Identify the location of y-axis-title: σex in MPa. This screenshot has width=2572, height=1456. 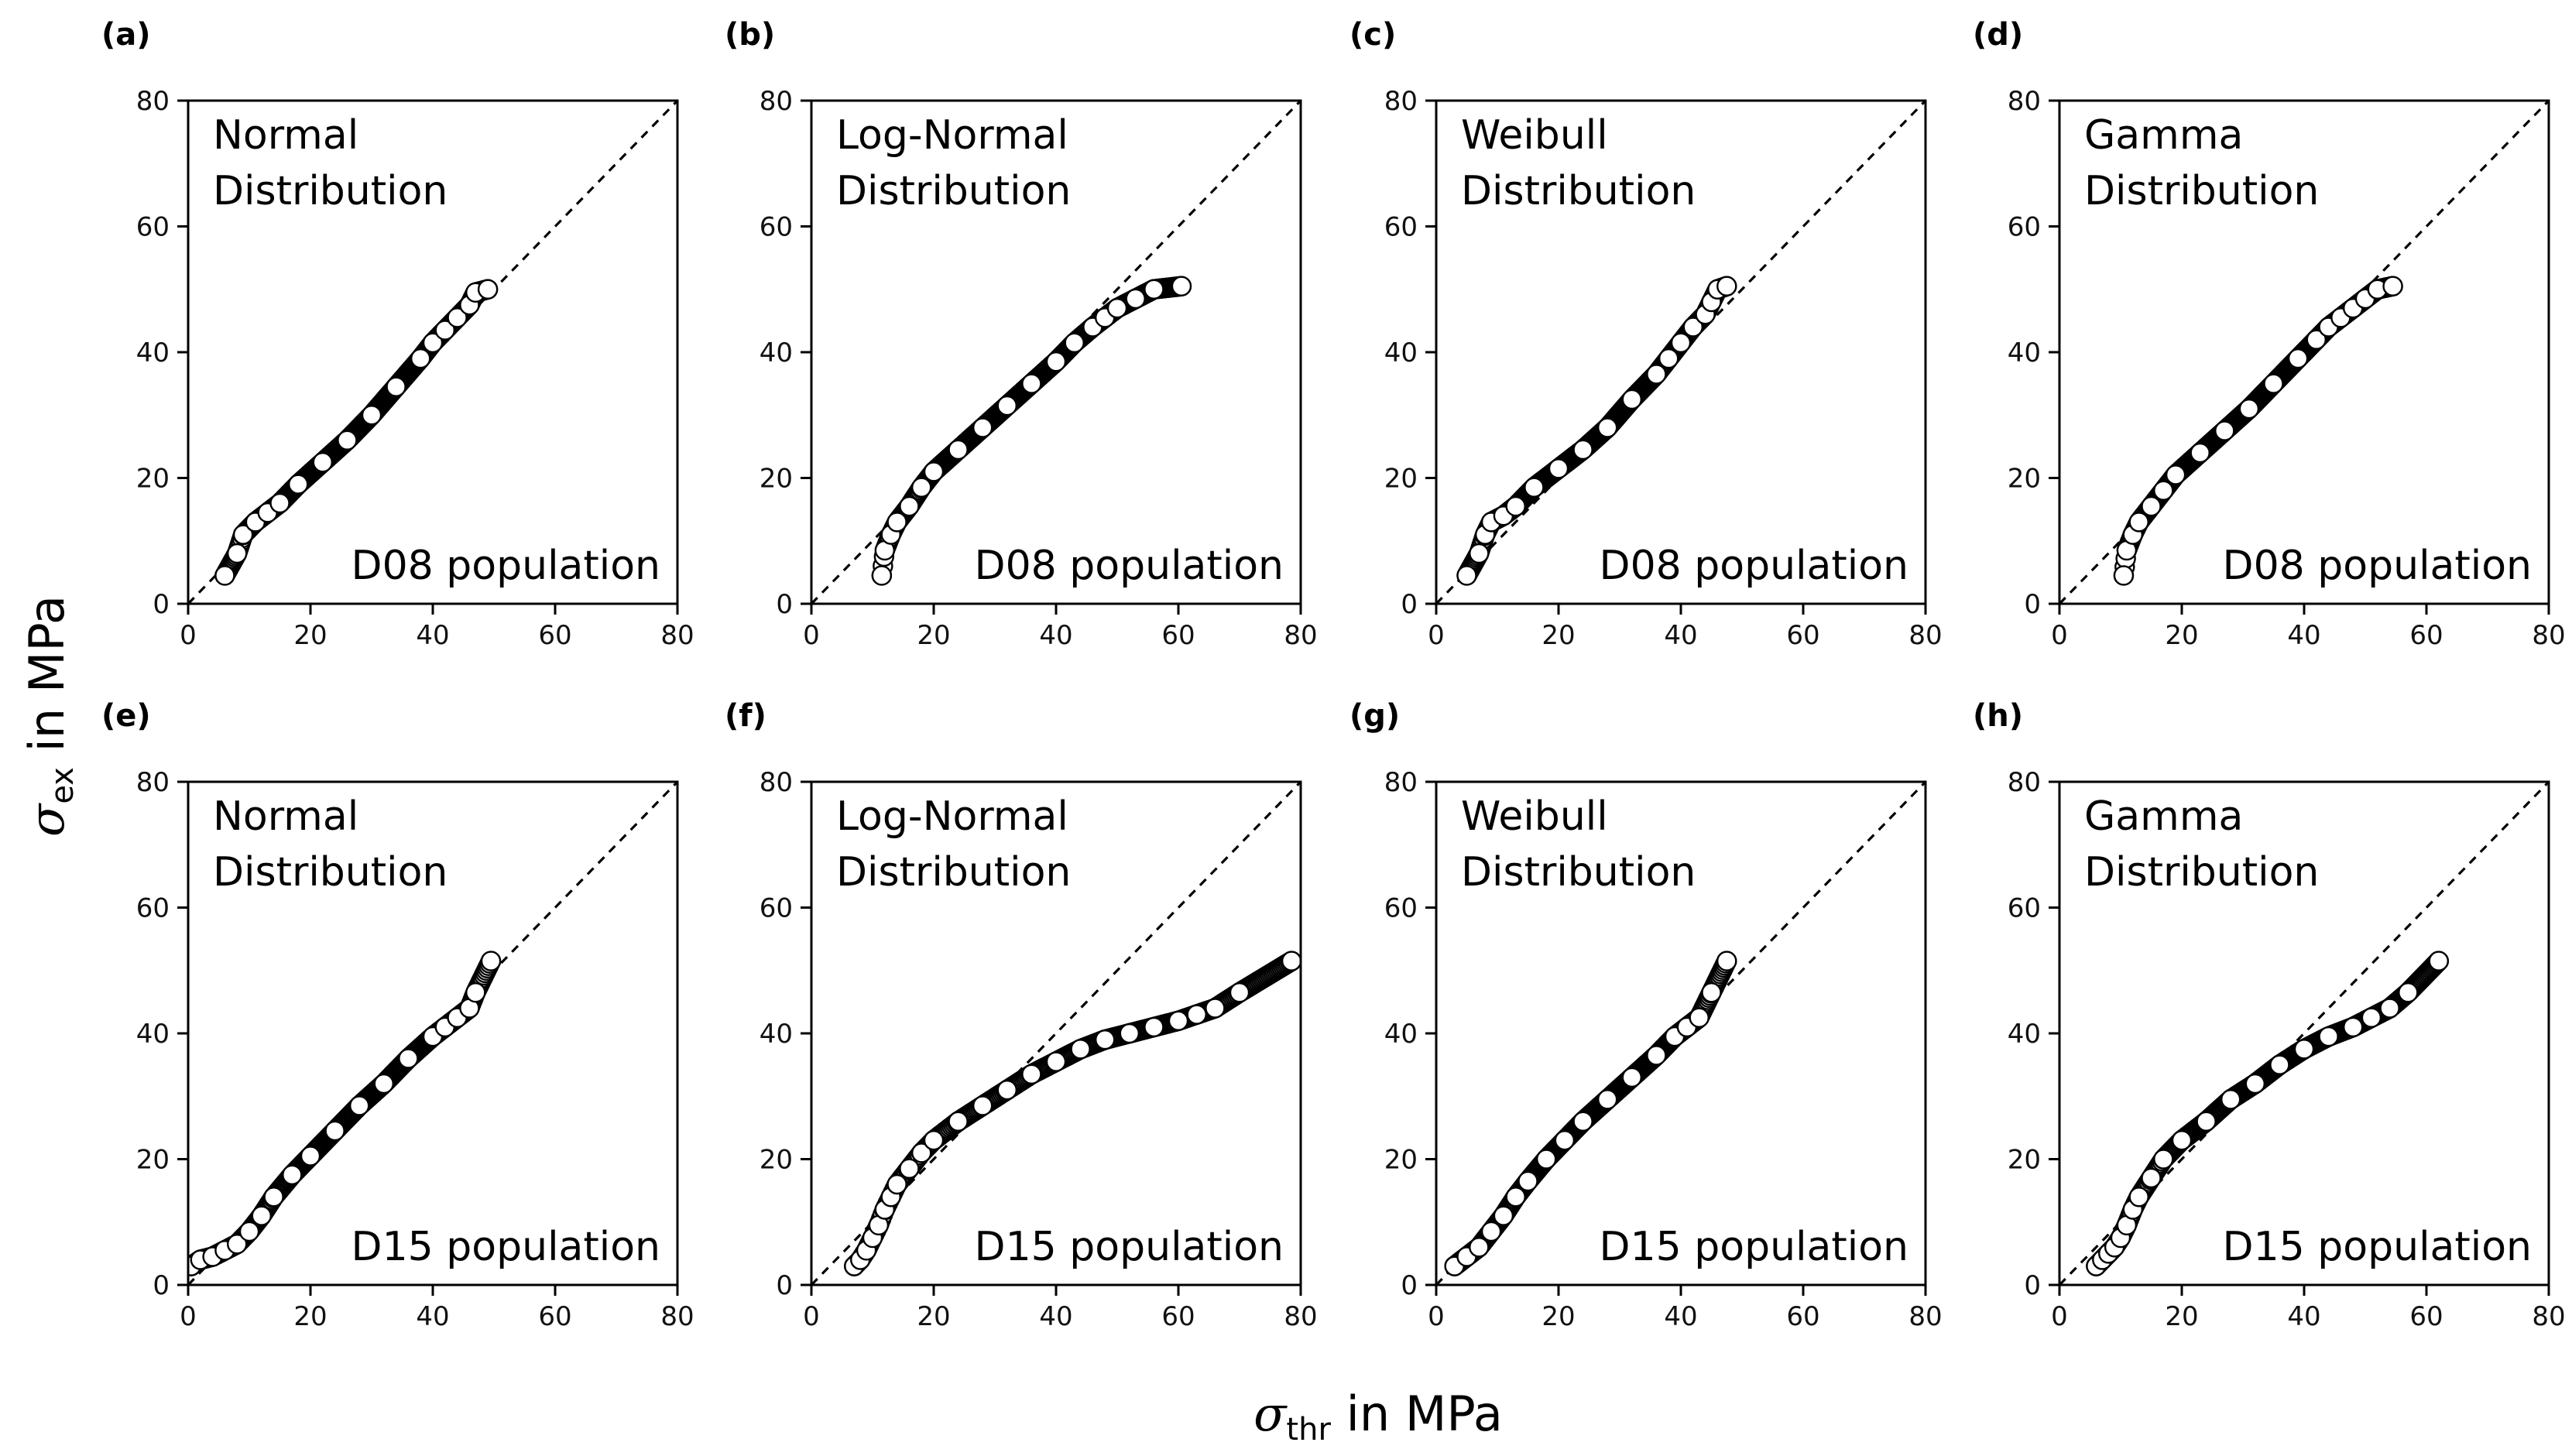
(50, 716).